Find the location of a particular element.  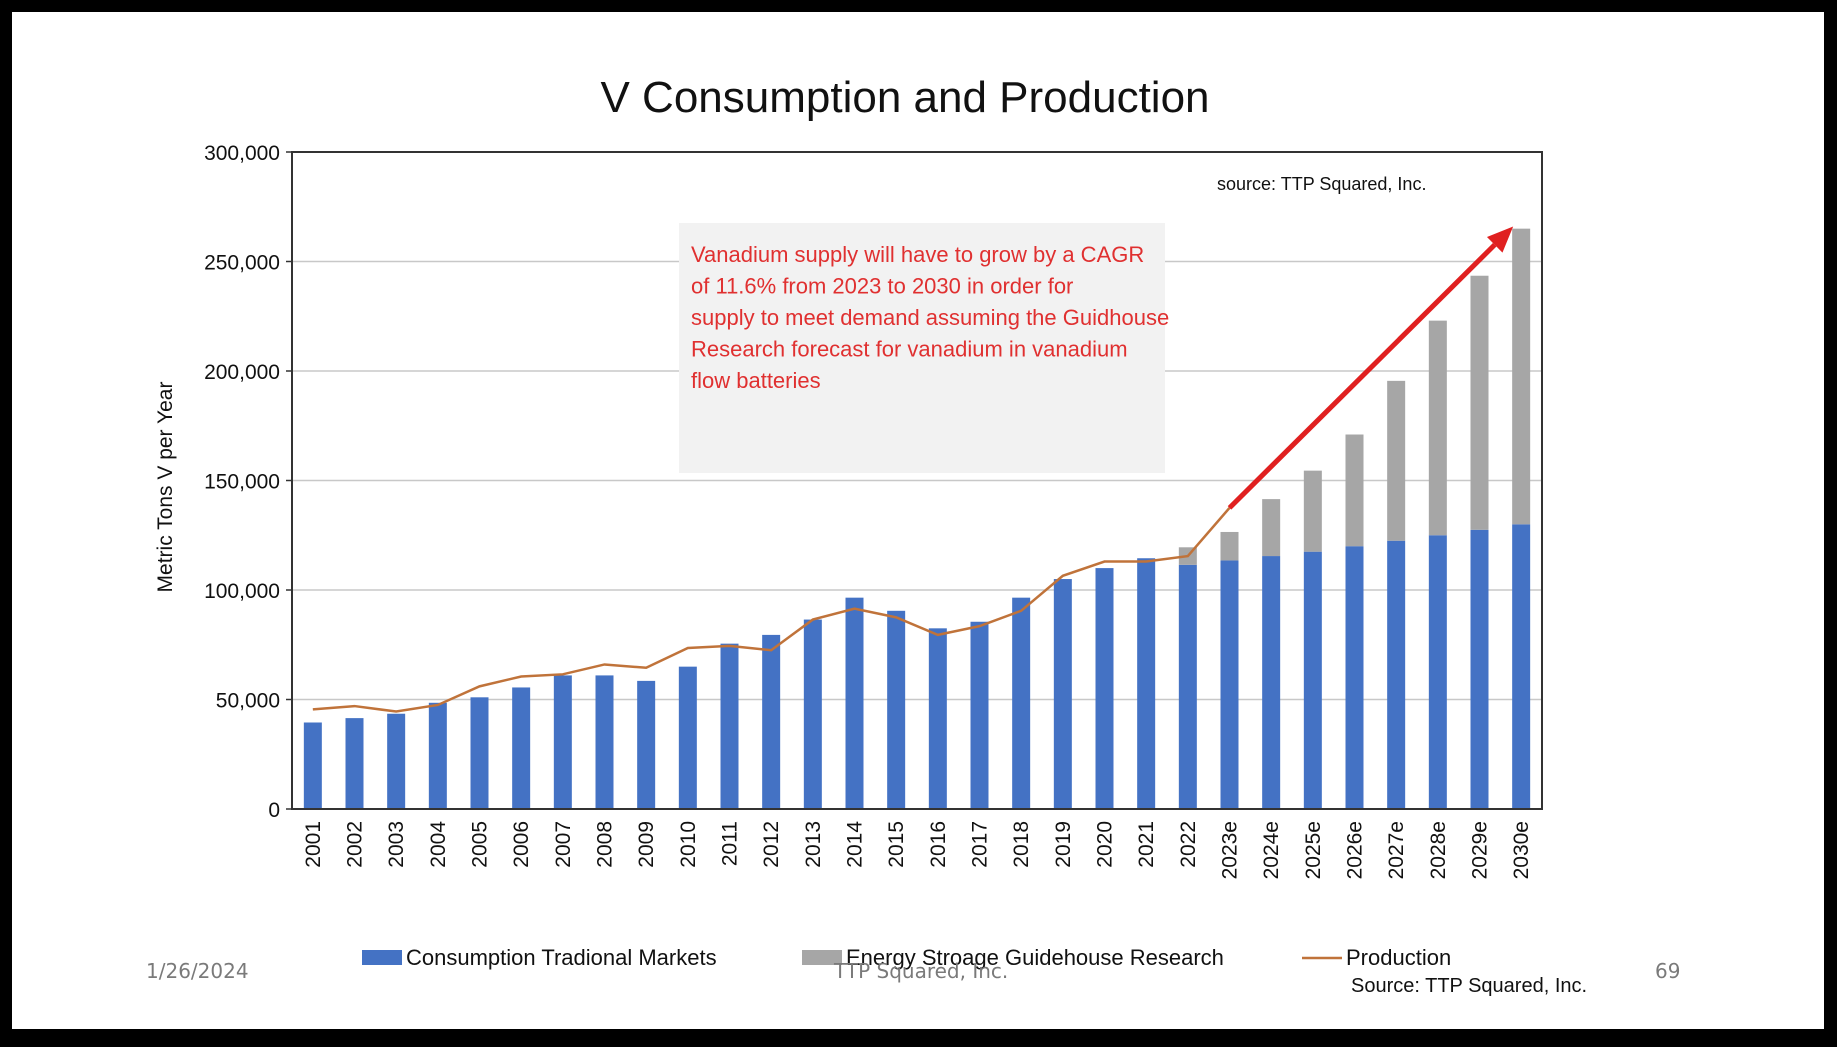

growth-arrow is located at coordinates (1370, 368).